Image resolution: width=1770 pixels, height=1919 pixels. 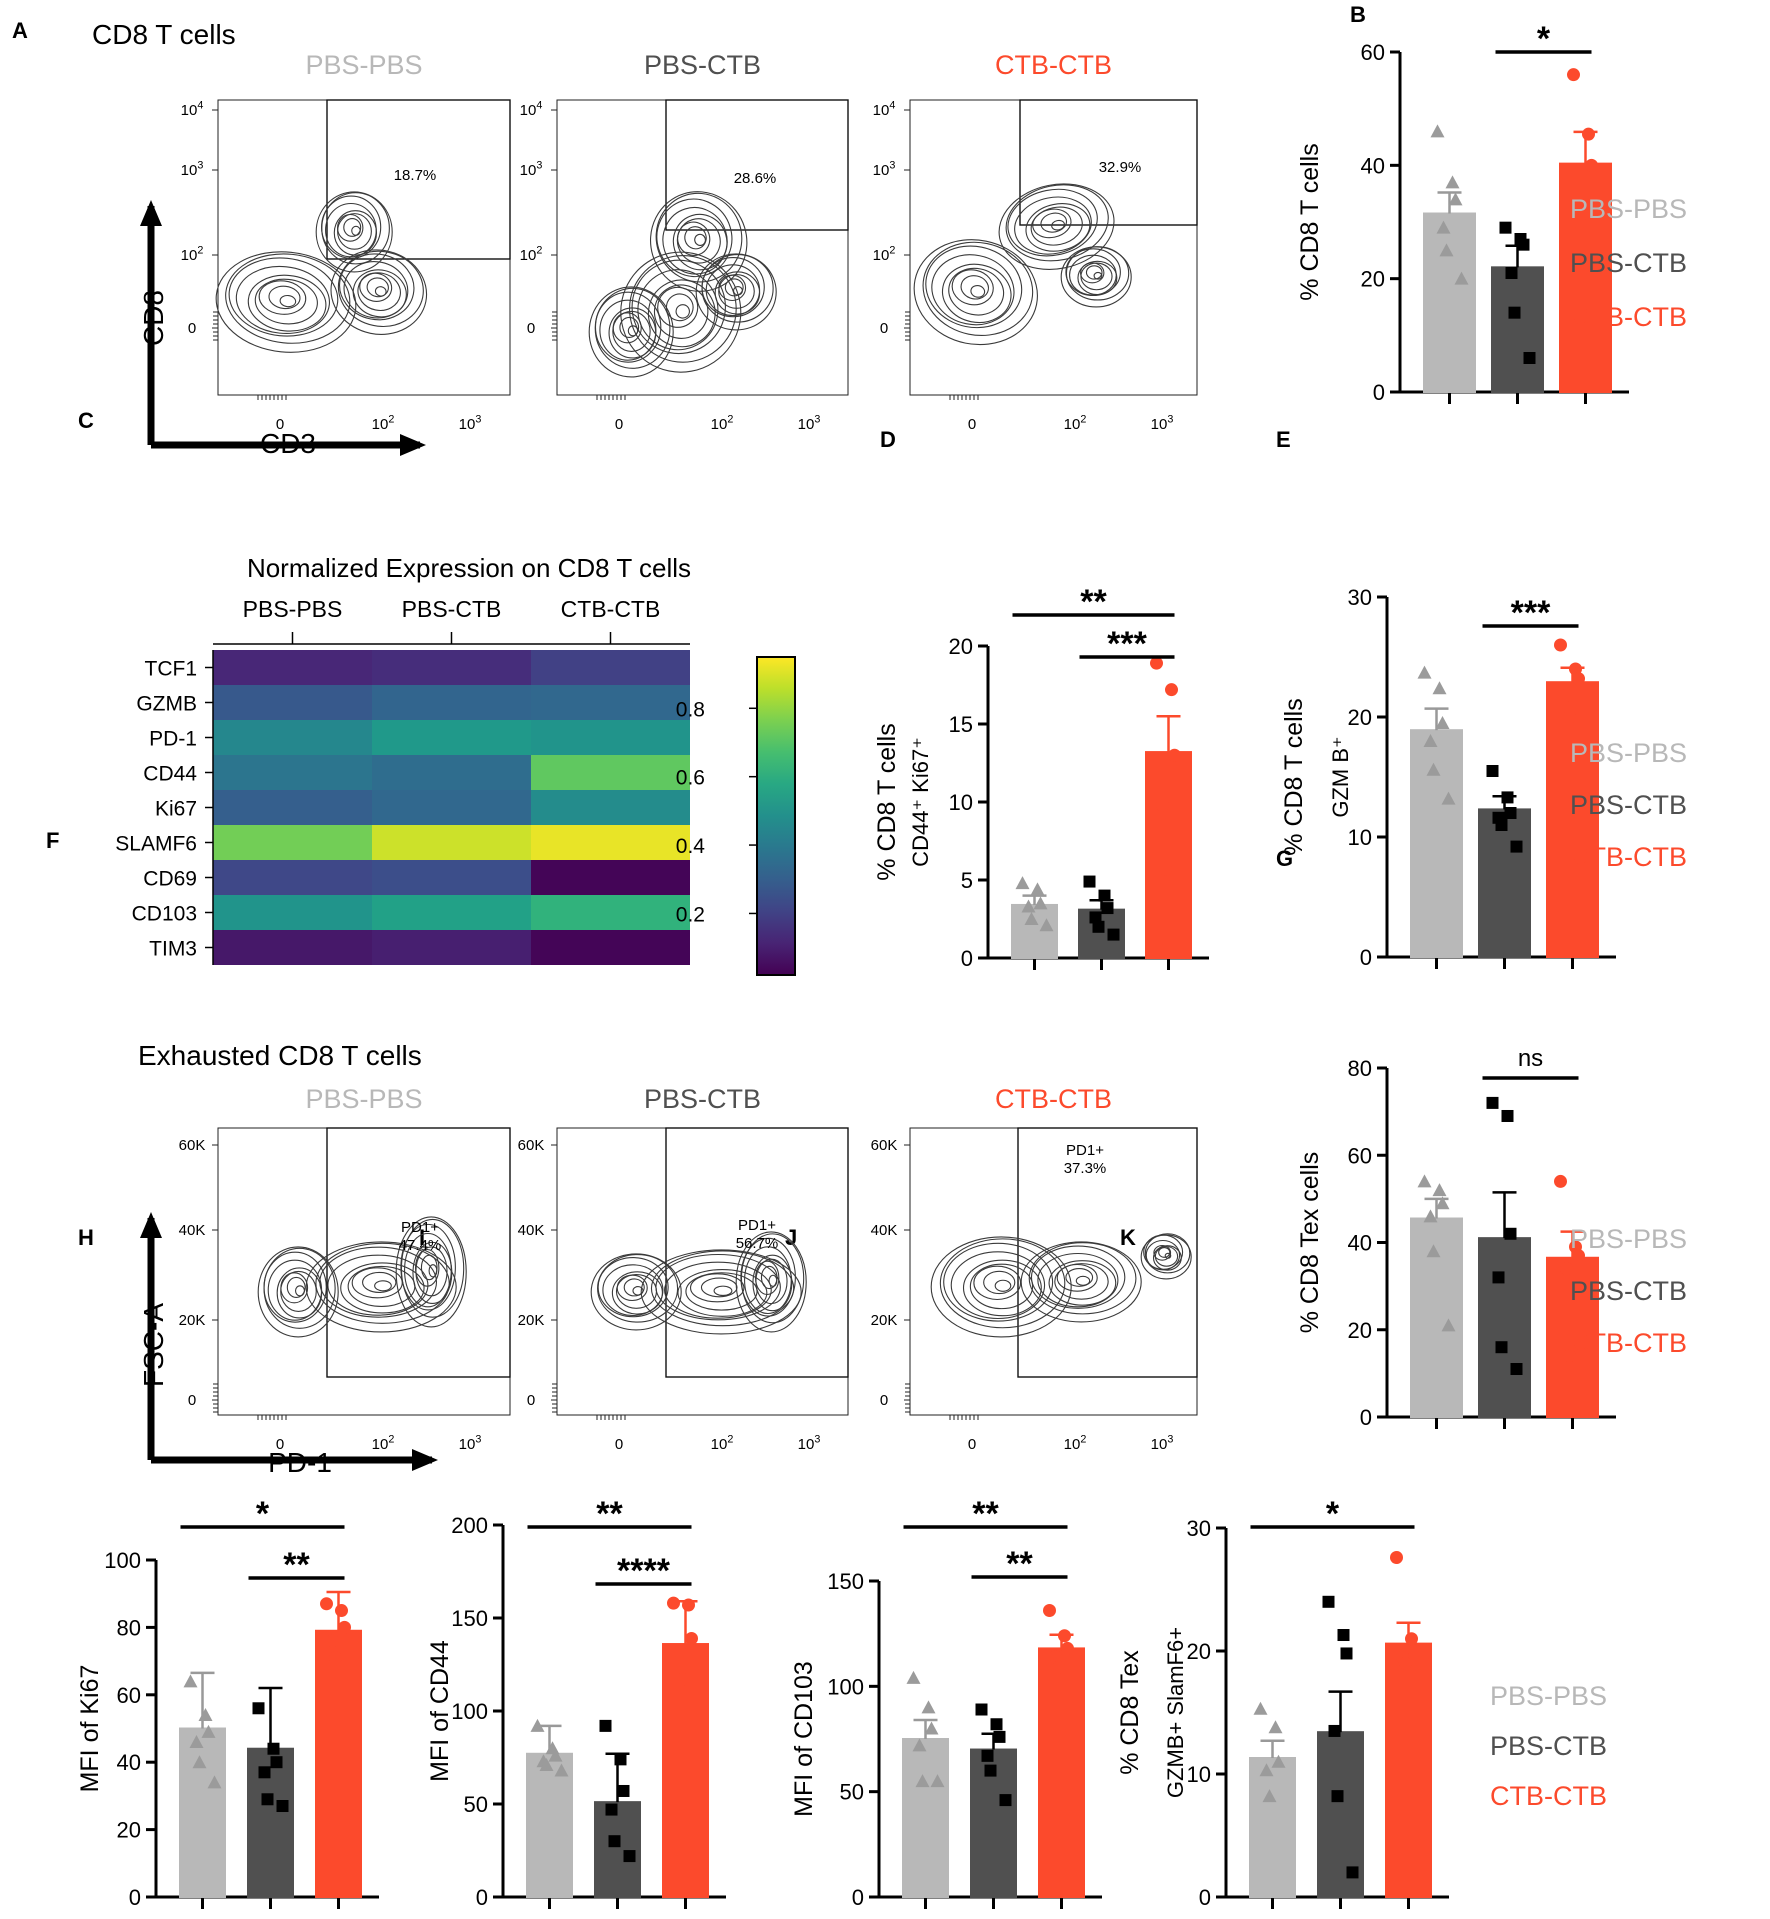 What do you see at coordinates (1628, 209) in the screenshot?
I see `chart-b-legend-pbs-pbs: PBS-PBS` at bounding box center [1628, 209].